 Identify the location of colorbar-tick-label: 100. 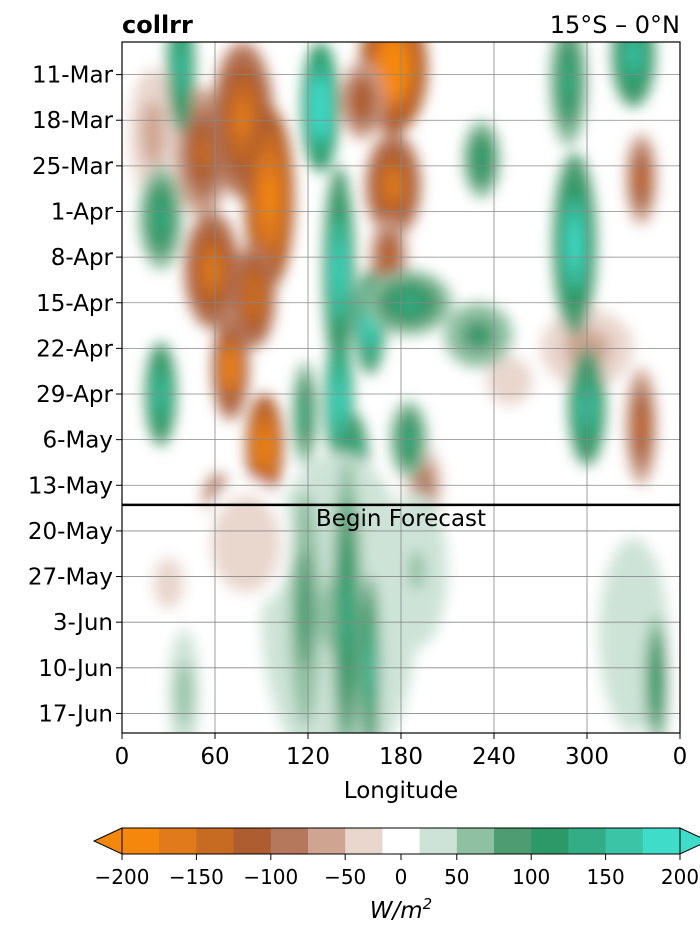
(531, 877).